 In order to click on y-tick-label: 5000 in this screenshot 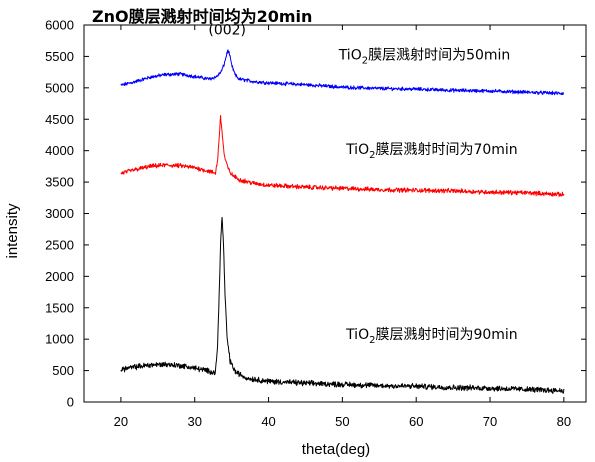, I will do `click(59, 87)`.